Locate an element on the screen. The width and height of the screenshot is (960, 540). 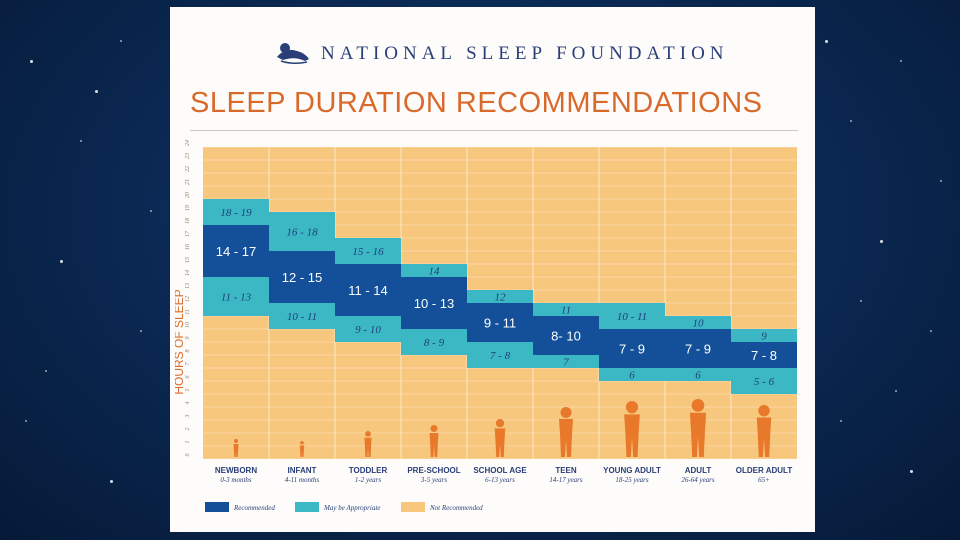
brand-header: NATIONAL SLEEP FOUNDATION is located at coordinates (510, 54).